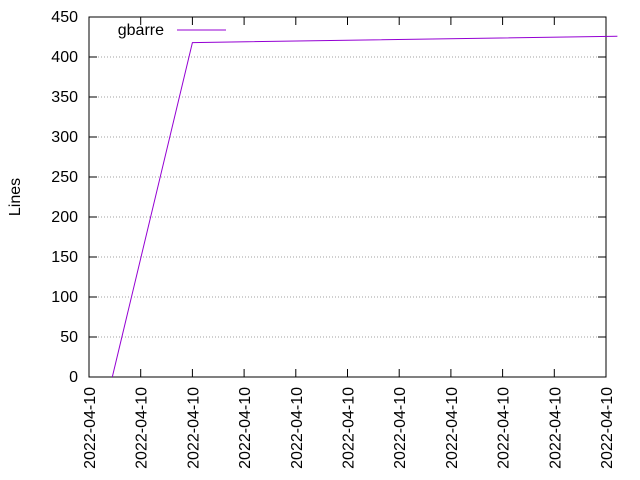 This screenshot has width=640, height=480. Describe the element at coordinates (64, 297) in the screenshot. I see `y-tick-label: 100` at that location.